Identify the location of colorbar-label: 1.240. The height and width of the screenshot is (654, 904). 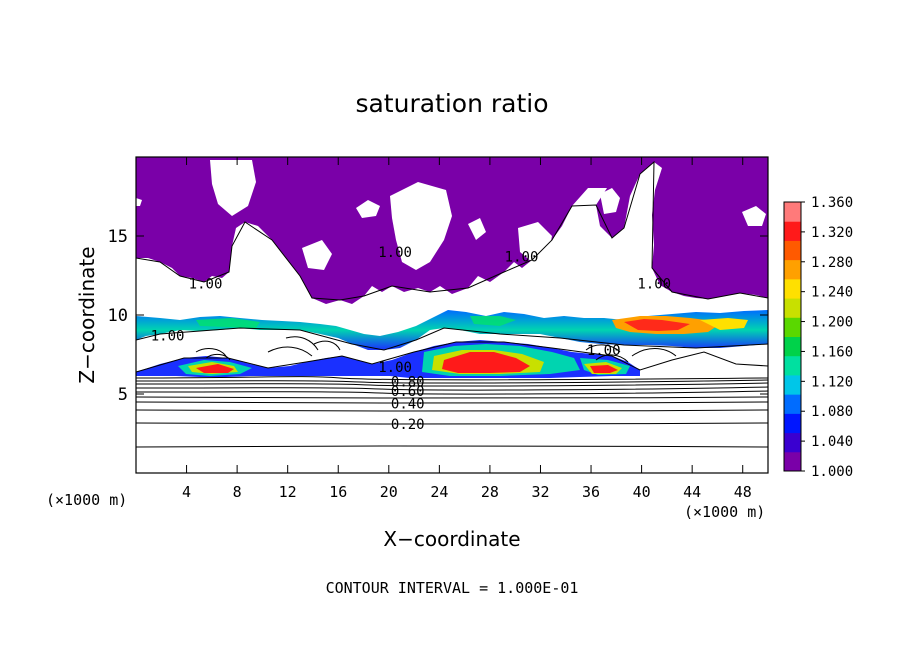
(832, 293).